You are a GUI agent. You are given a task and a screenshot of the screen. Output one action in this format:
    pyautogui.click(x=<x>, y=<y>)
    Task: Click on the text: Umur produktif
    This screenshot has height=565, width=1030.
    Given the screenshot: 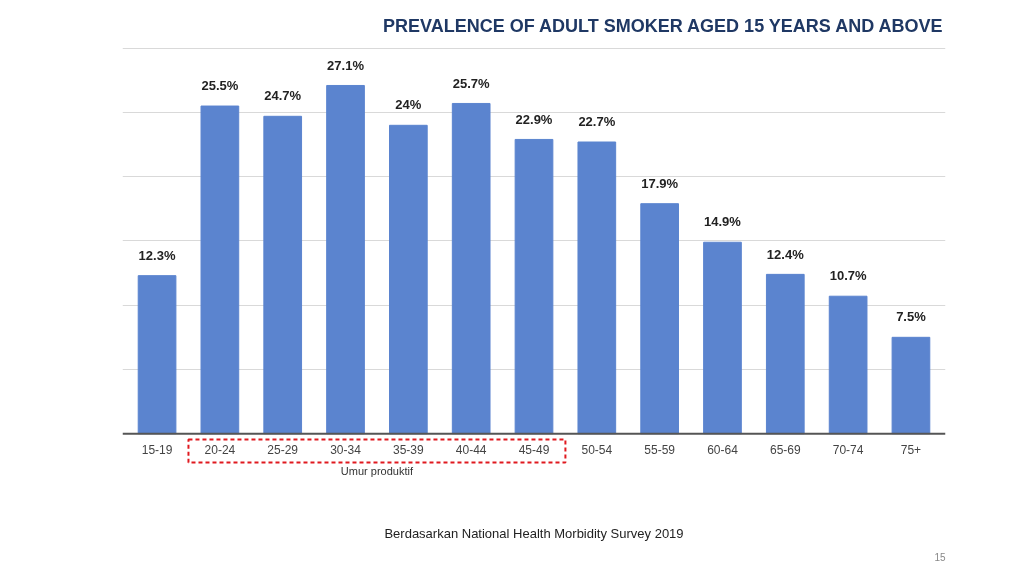 What is the action you would take?
    pyautogui.click(x=377, y=470)
    